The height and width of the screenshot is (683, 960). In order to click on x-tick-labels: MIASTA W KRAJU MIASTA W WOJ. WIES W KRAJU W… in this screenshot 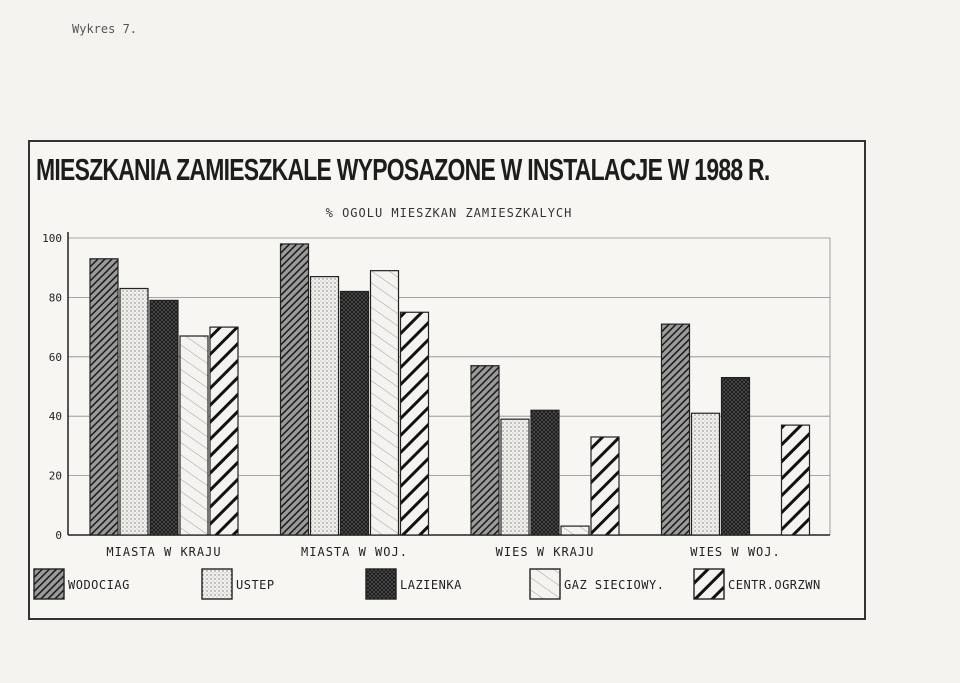, I will do `click(443, 552)`.